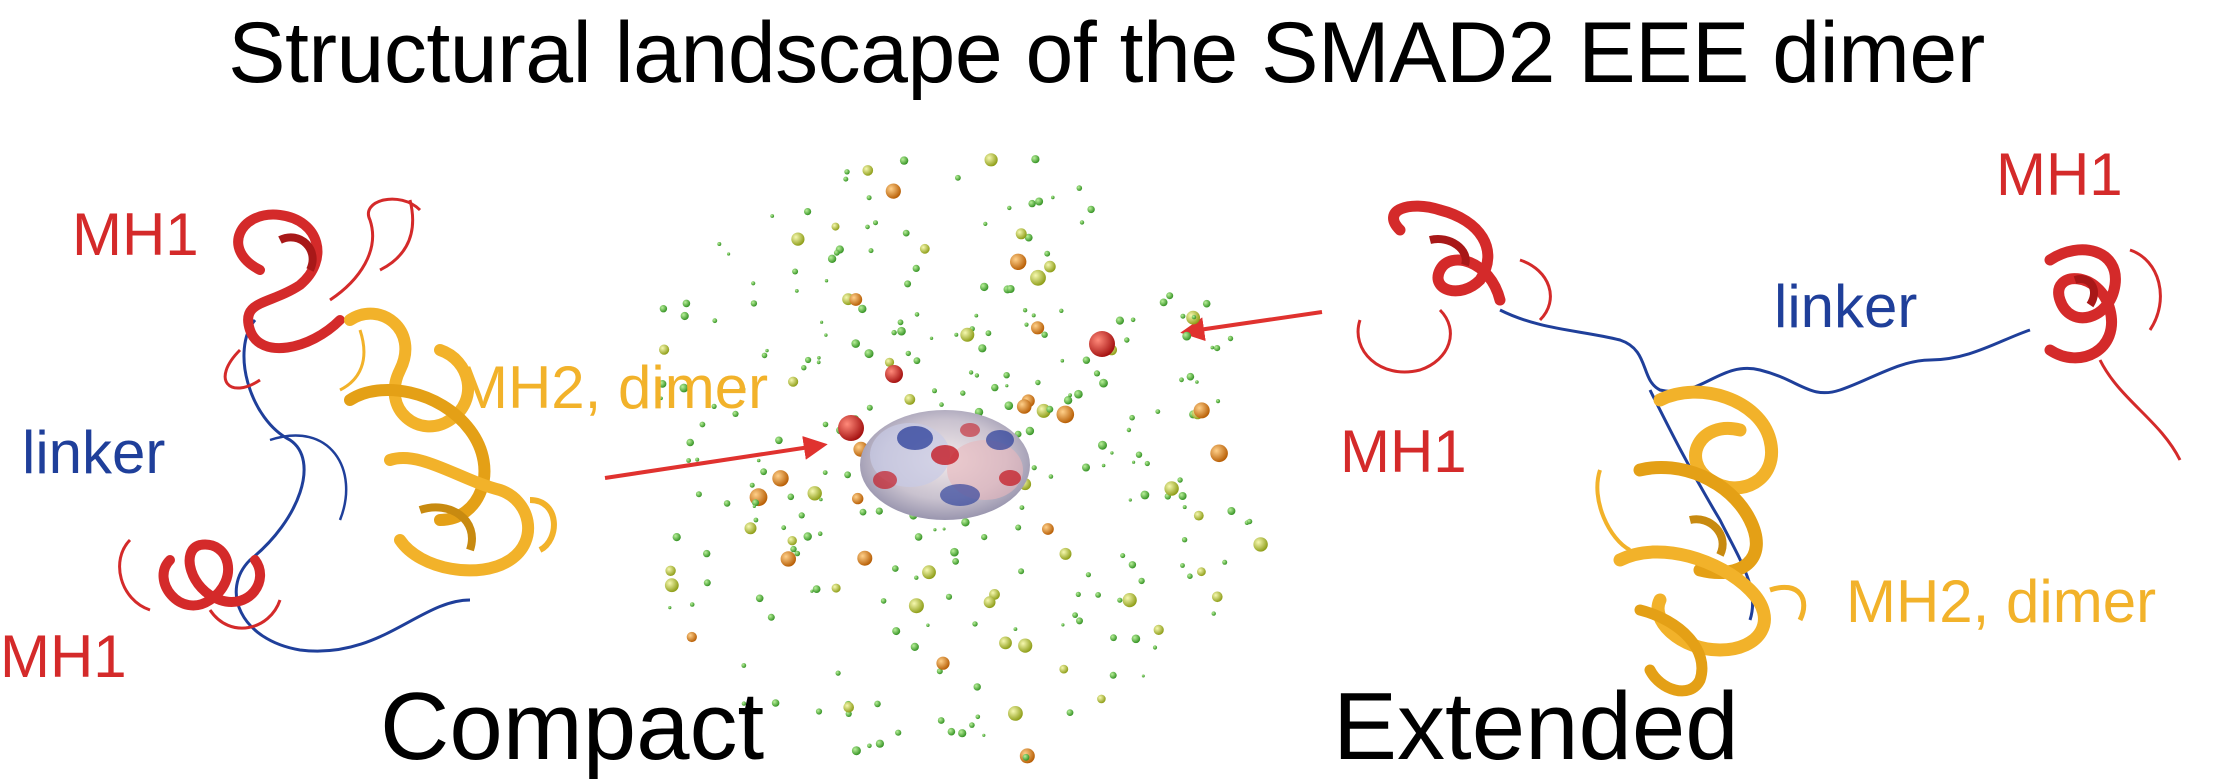 The height and width of the screenshot is (782, 2213). Describe the element at coordinates (572, 726) in the screenshot. I see `compact-caption: Compact` at that location.